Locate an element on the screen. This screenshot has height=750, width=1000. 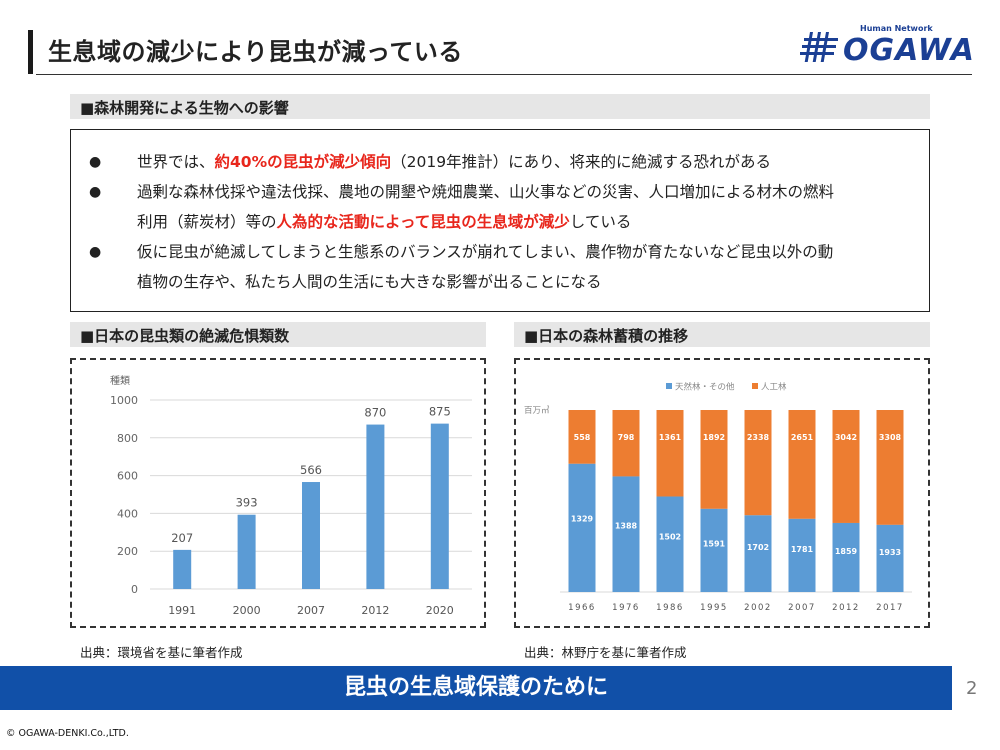
x-tick-label: 2017 is located at coordinates (890, 608).